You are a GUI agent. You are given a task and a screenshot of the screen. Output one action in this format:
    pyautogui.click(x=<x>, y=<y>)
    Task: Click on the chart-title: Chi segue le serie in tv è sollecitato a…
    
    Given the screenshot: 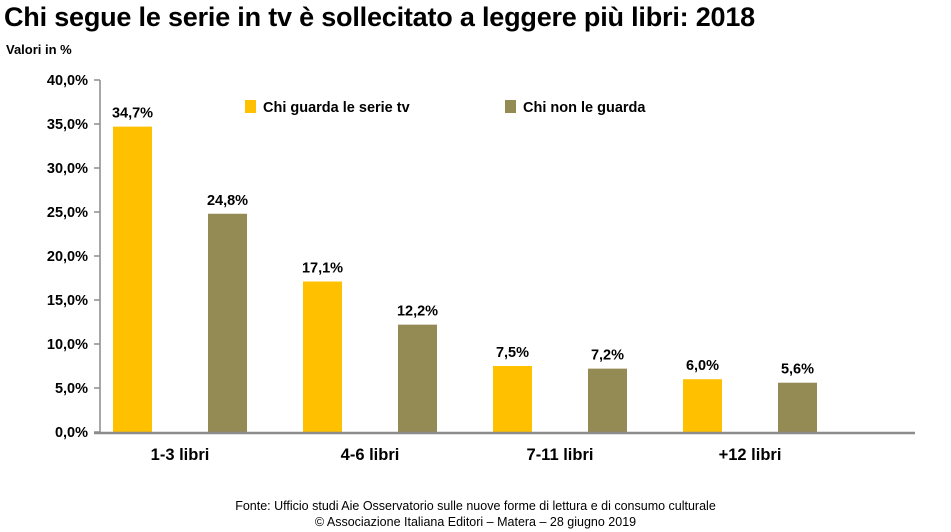 What is the action you would take?
    pyautogui.click(x=379, y=17)
    